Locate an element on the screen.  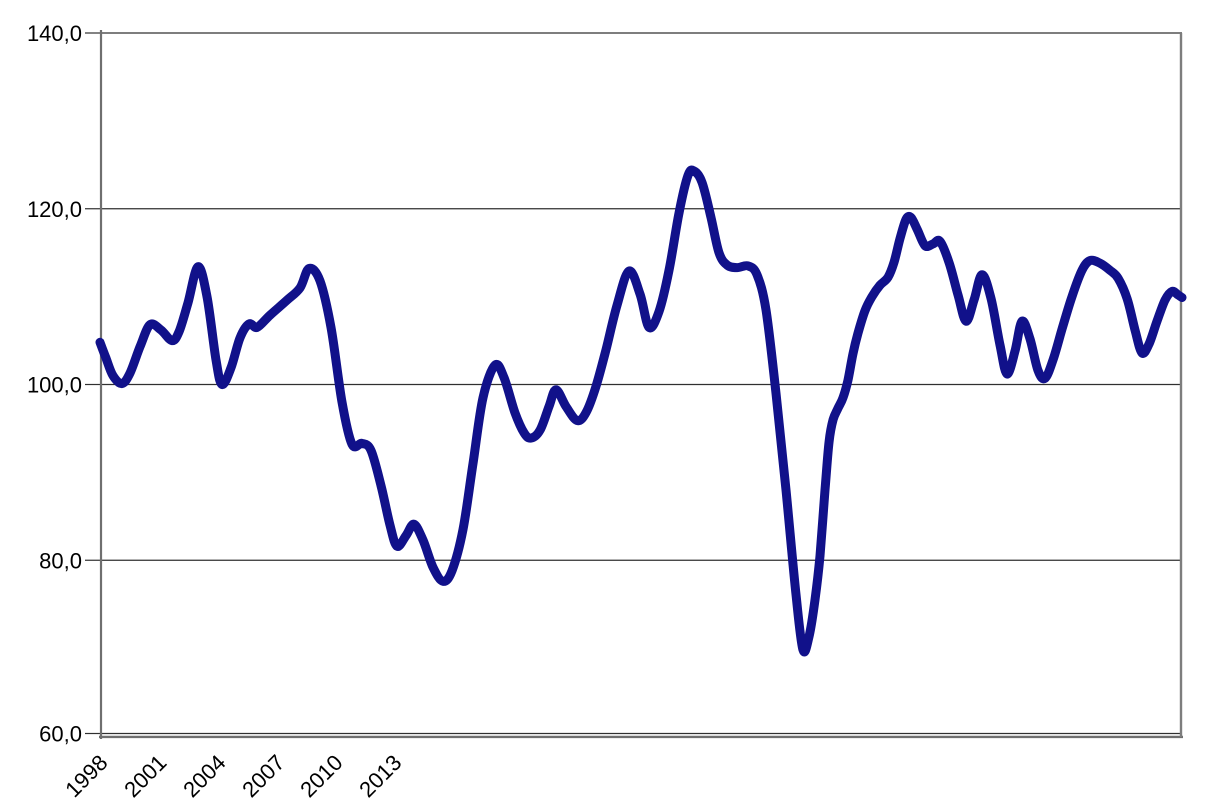
x-axis-tick-label: 2010 is located at coordinates (321, 776).